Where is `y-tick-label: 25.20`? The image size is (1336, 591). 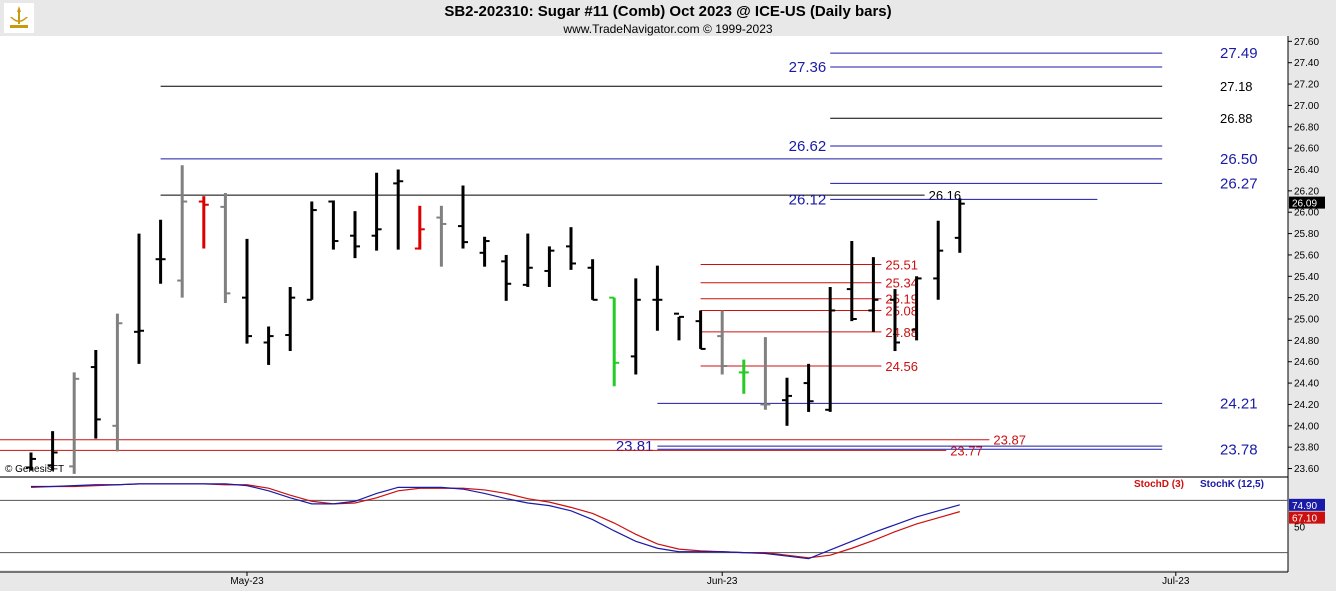
y-tick-label: 25.20 is located at coordinates (1306, 298).